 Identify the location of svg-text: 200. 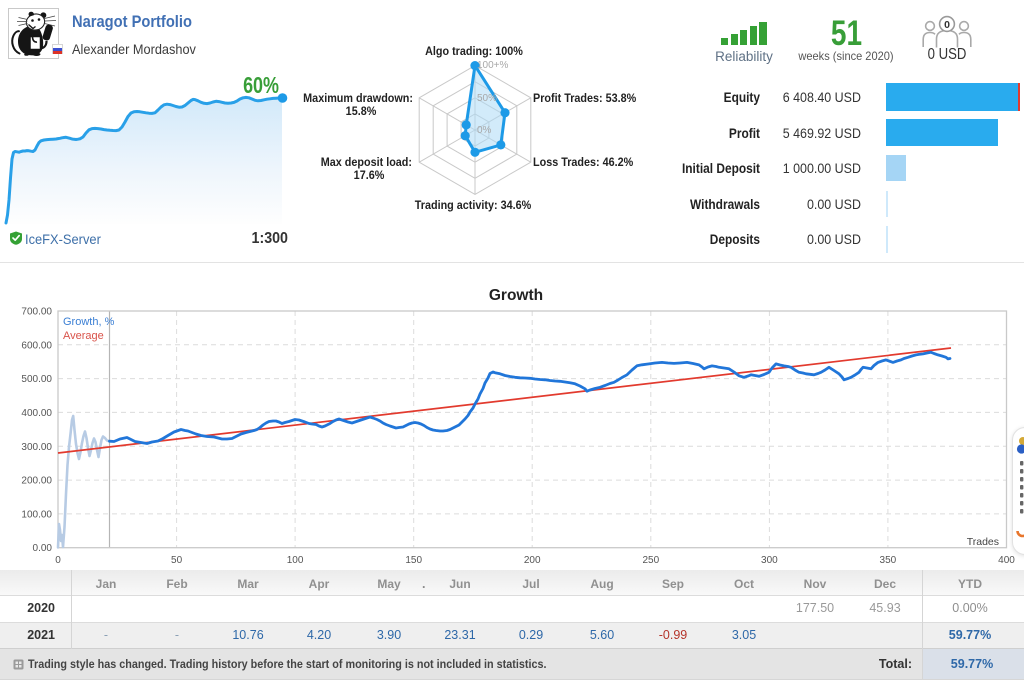
(532, 560).